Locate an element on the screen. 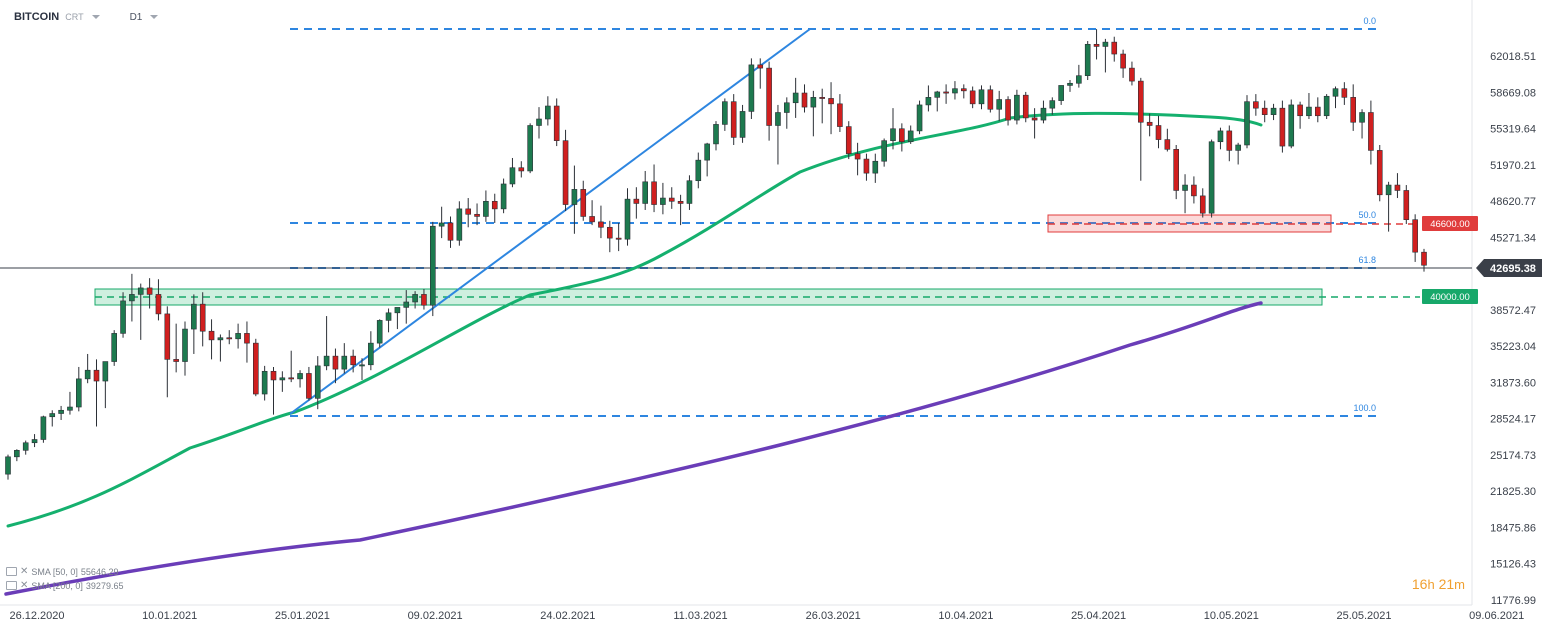  timeframe-selector: D1 is located at coordinates (136, 17).